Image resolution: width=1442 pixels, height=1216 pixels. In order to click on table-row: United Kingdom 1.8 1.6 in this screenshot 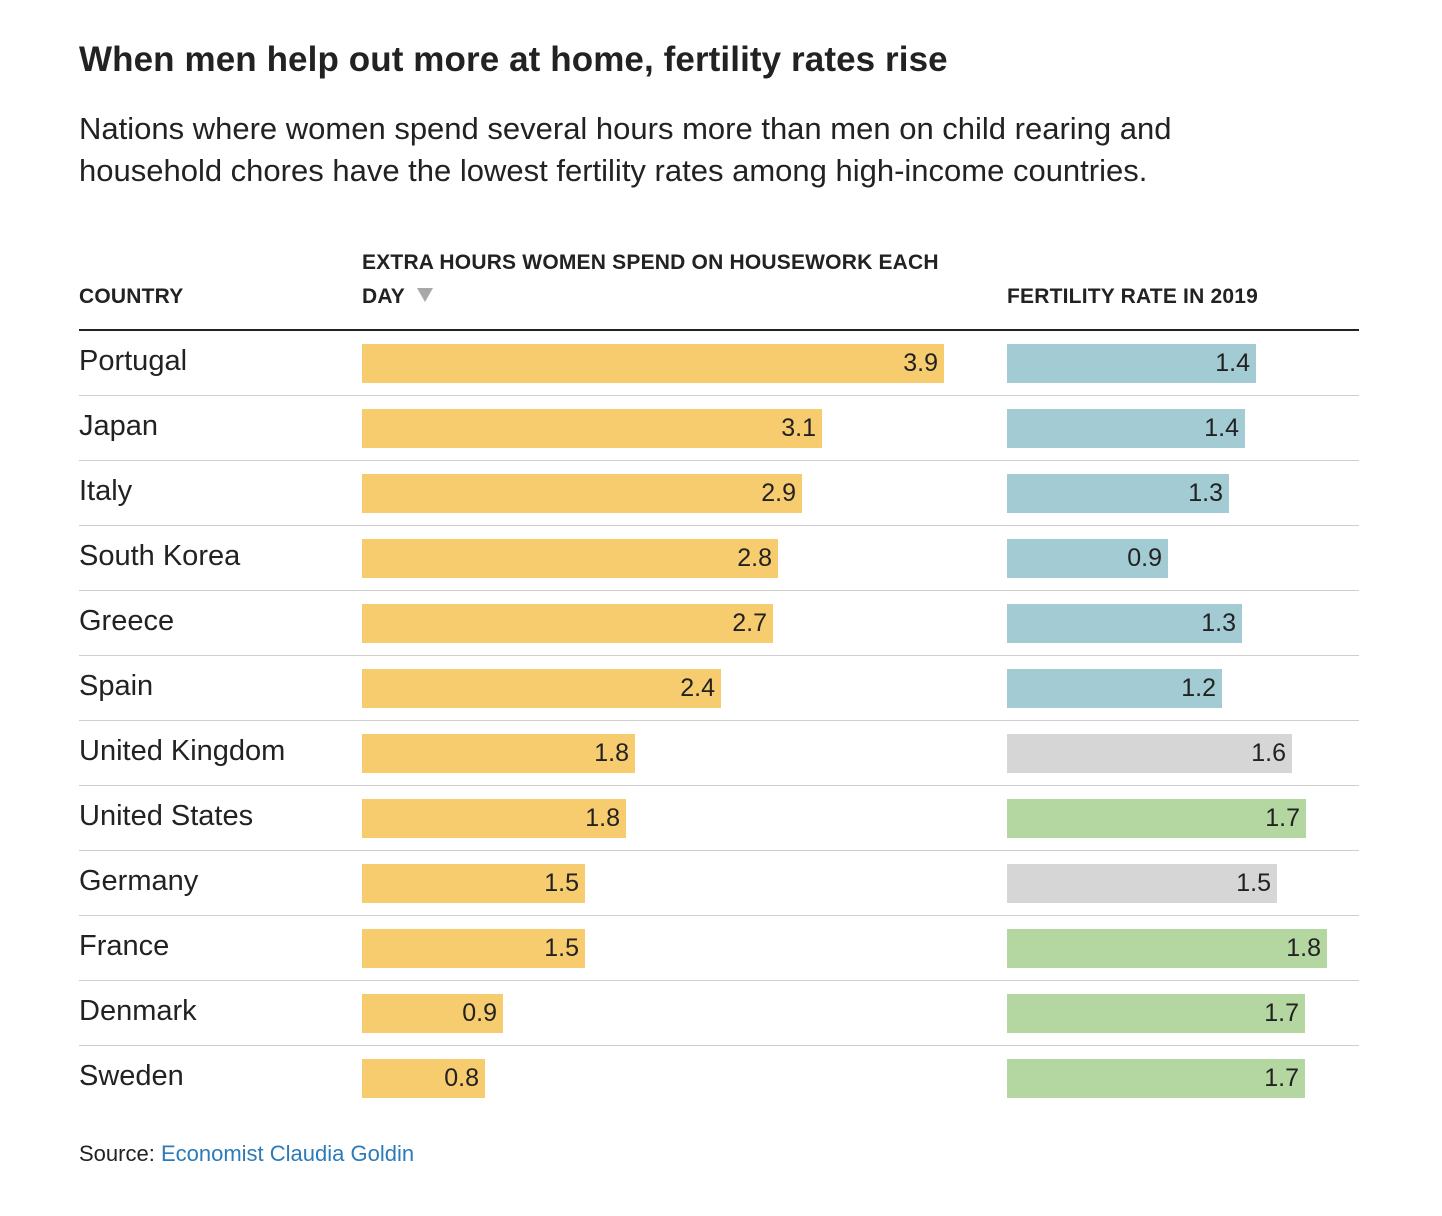, I will do `click(719, 753)`.